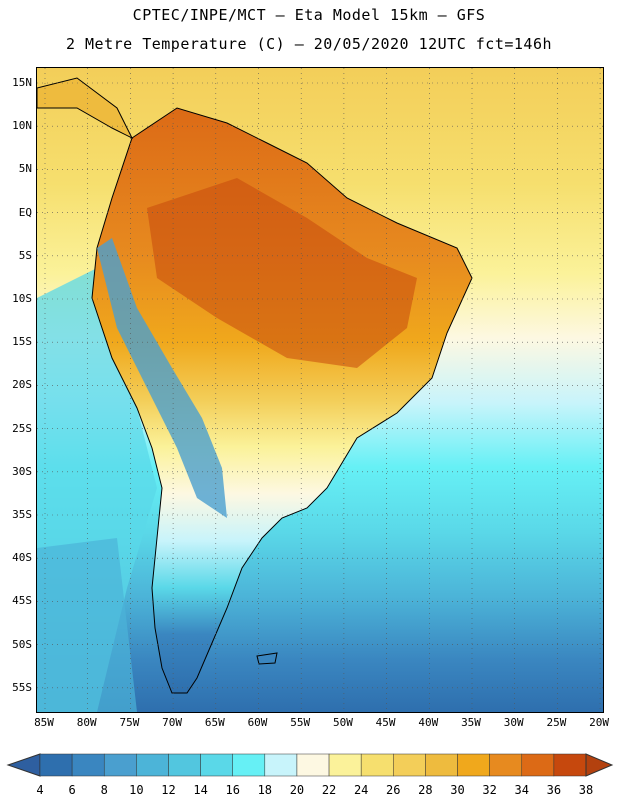 This screenshot has width=618, height=800. Describe the element at coordinates (25, 169) in the screenshot. I see `latitude-label: 5N` at that location.